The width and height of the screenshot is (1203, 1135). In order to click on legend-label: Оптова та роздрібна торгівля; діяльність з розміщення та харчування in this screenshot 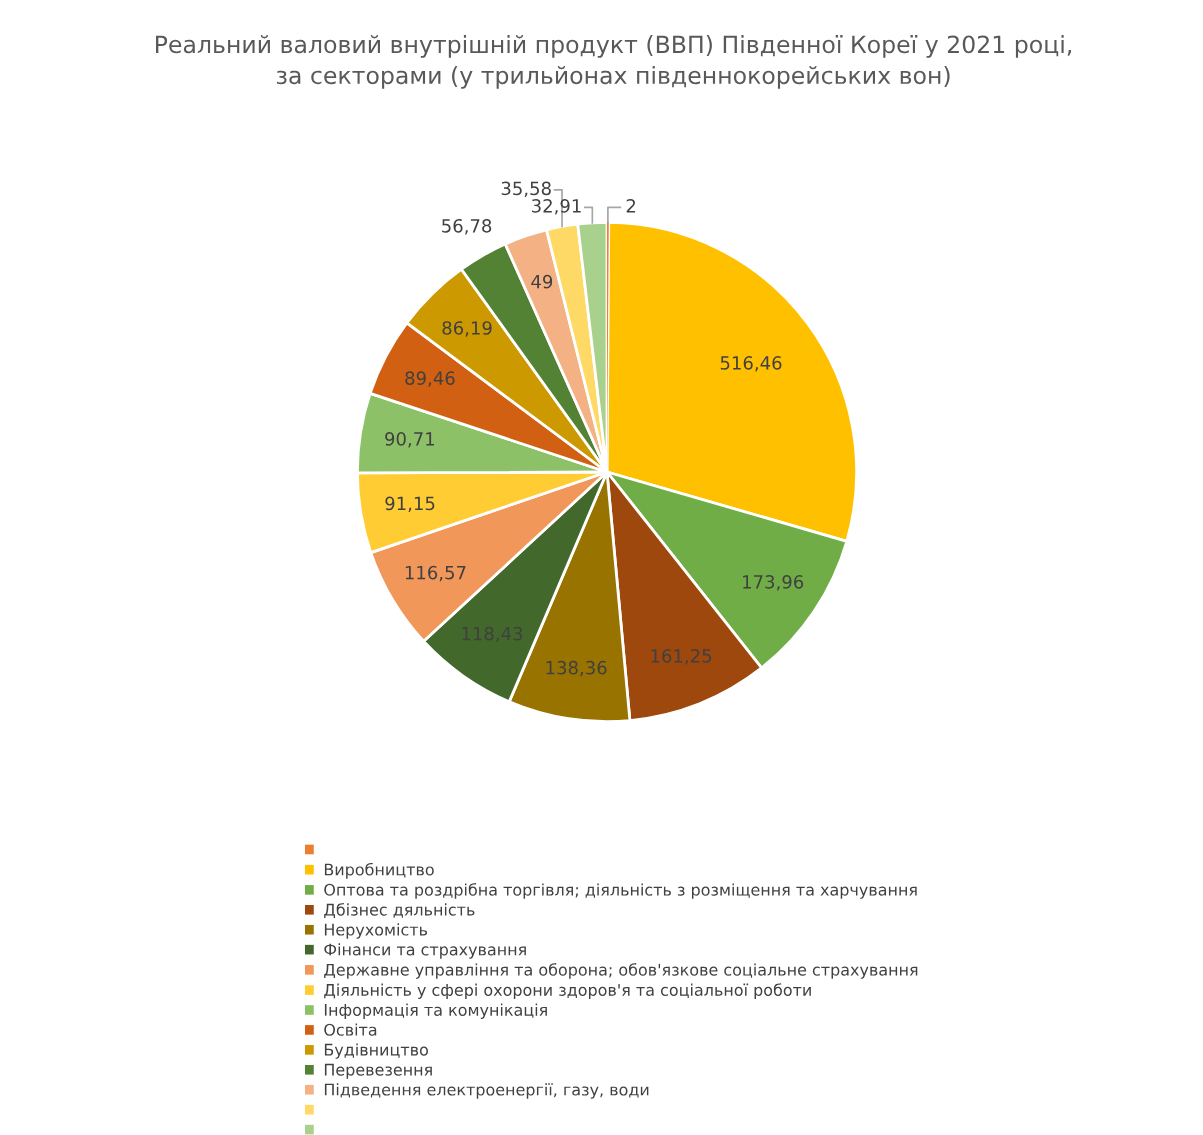, I will do `click(620, 891)`.